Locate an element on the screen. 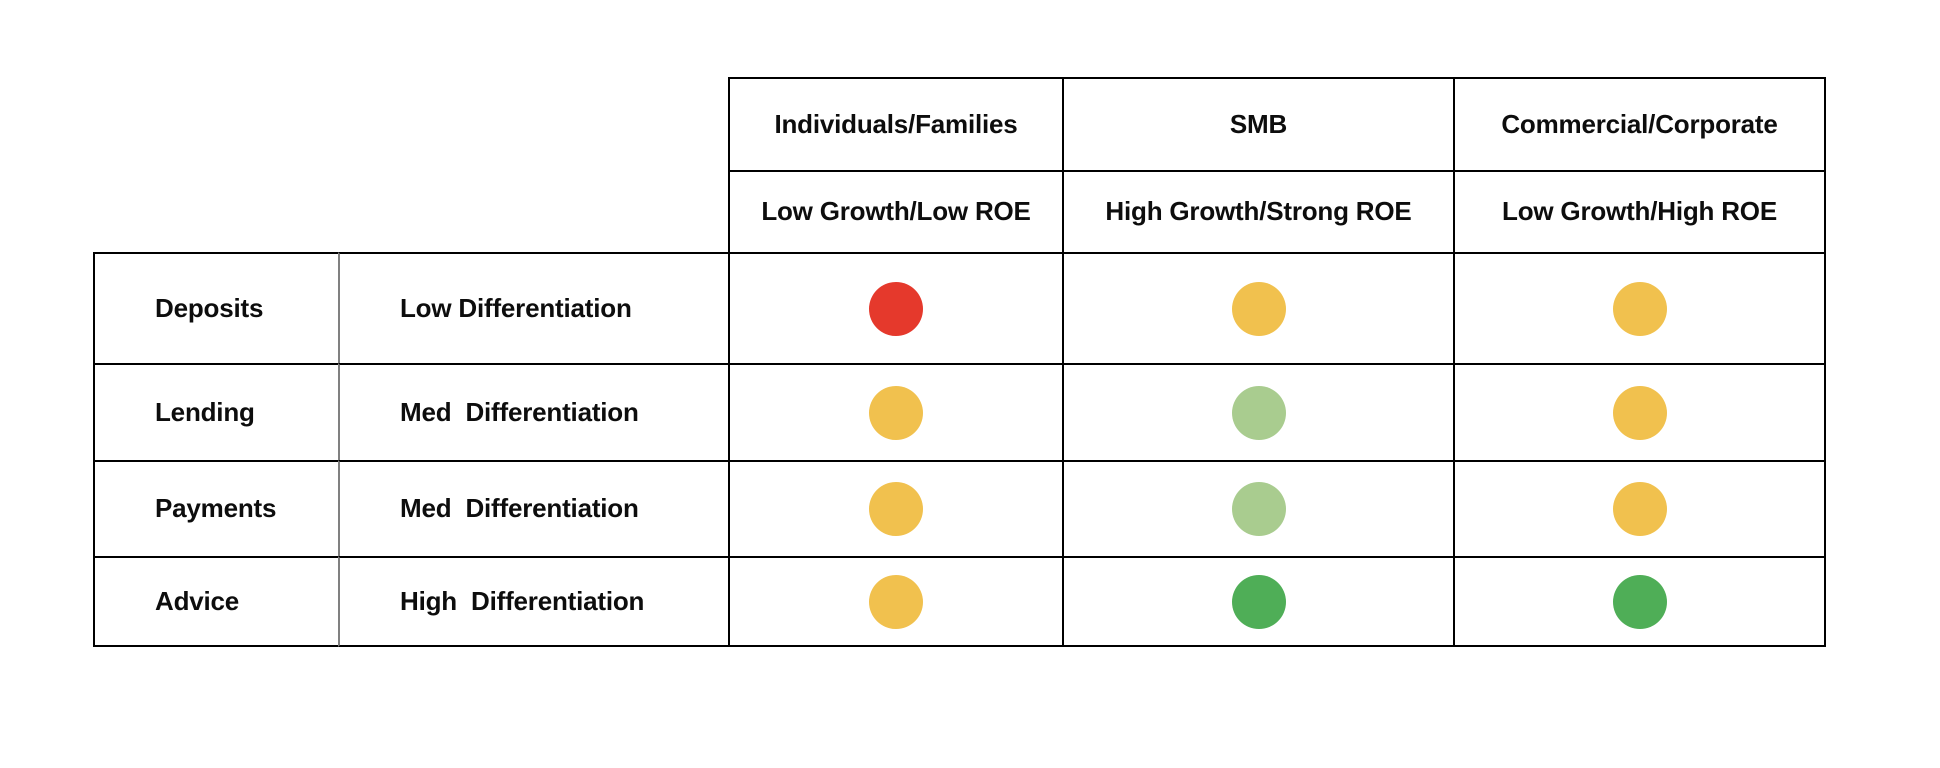  header-descriptor-smb: High Growth/Strong ROE is located at coordinates (1257, 211).